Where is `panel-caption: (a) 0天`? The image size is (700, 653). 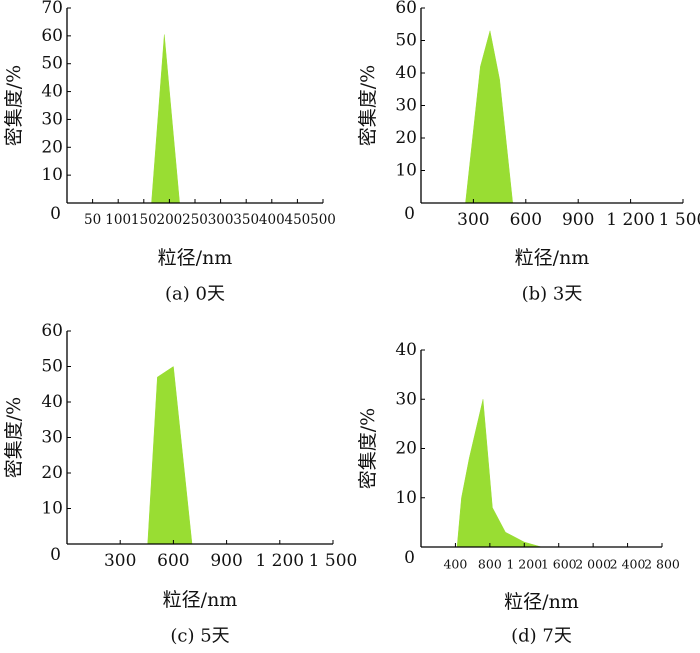 panel-caption: (a) 0天 is located at coordinates (195, 294).